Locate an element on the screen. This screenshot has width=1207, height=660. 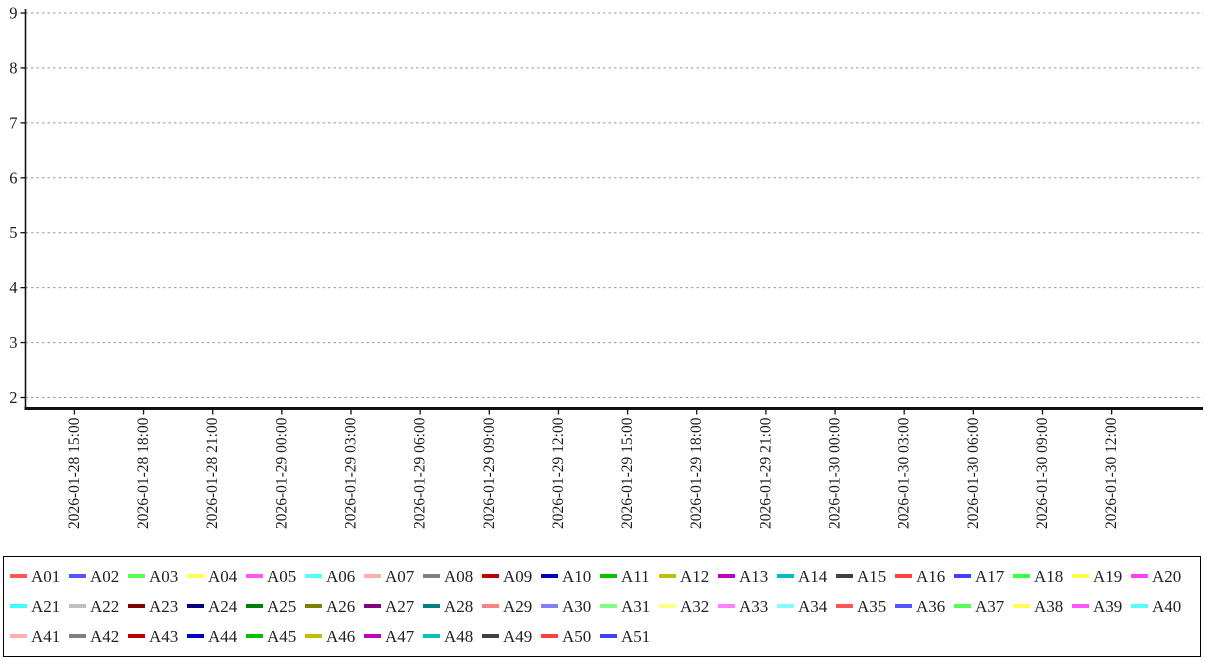
legend-item-A24: A24 is located at coordinates (216, 606).